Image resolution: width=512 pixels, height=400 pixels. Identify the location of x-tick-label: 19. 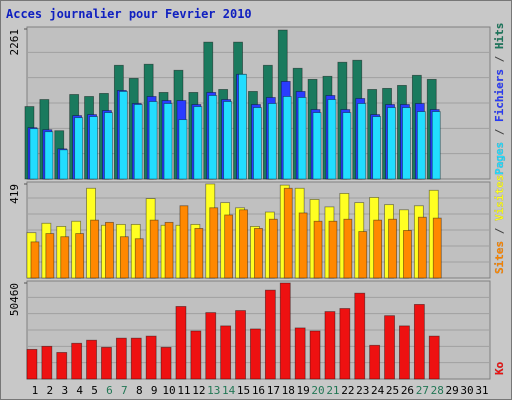
(303, 390).